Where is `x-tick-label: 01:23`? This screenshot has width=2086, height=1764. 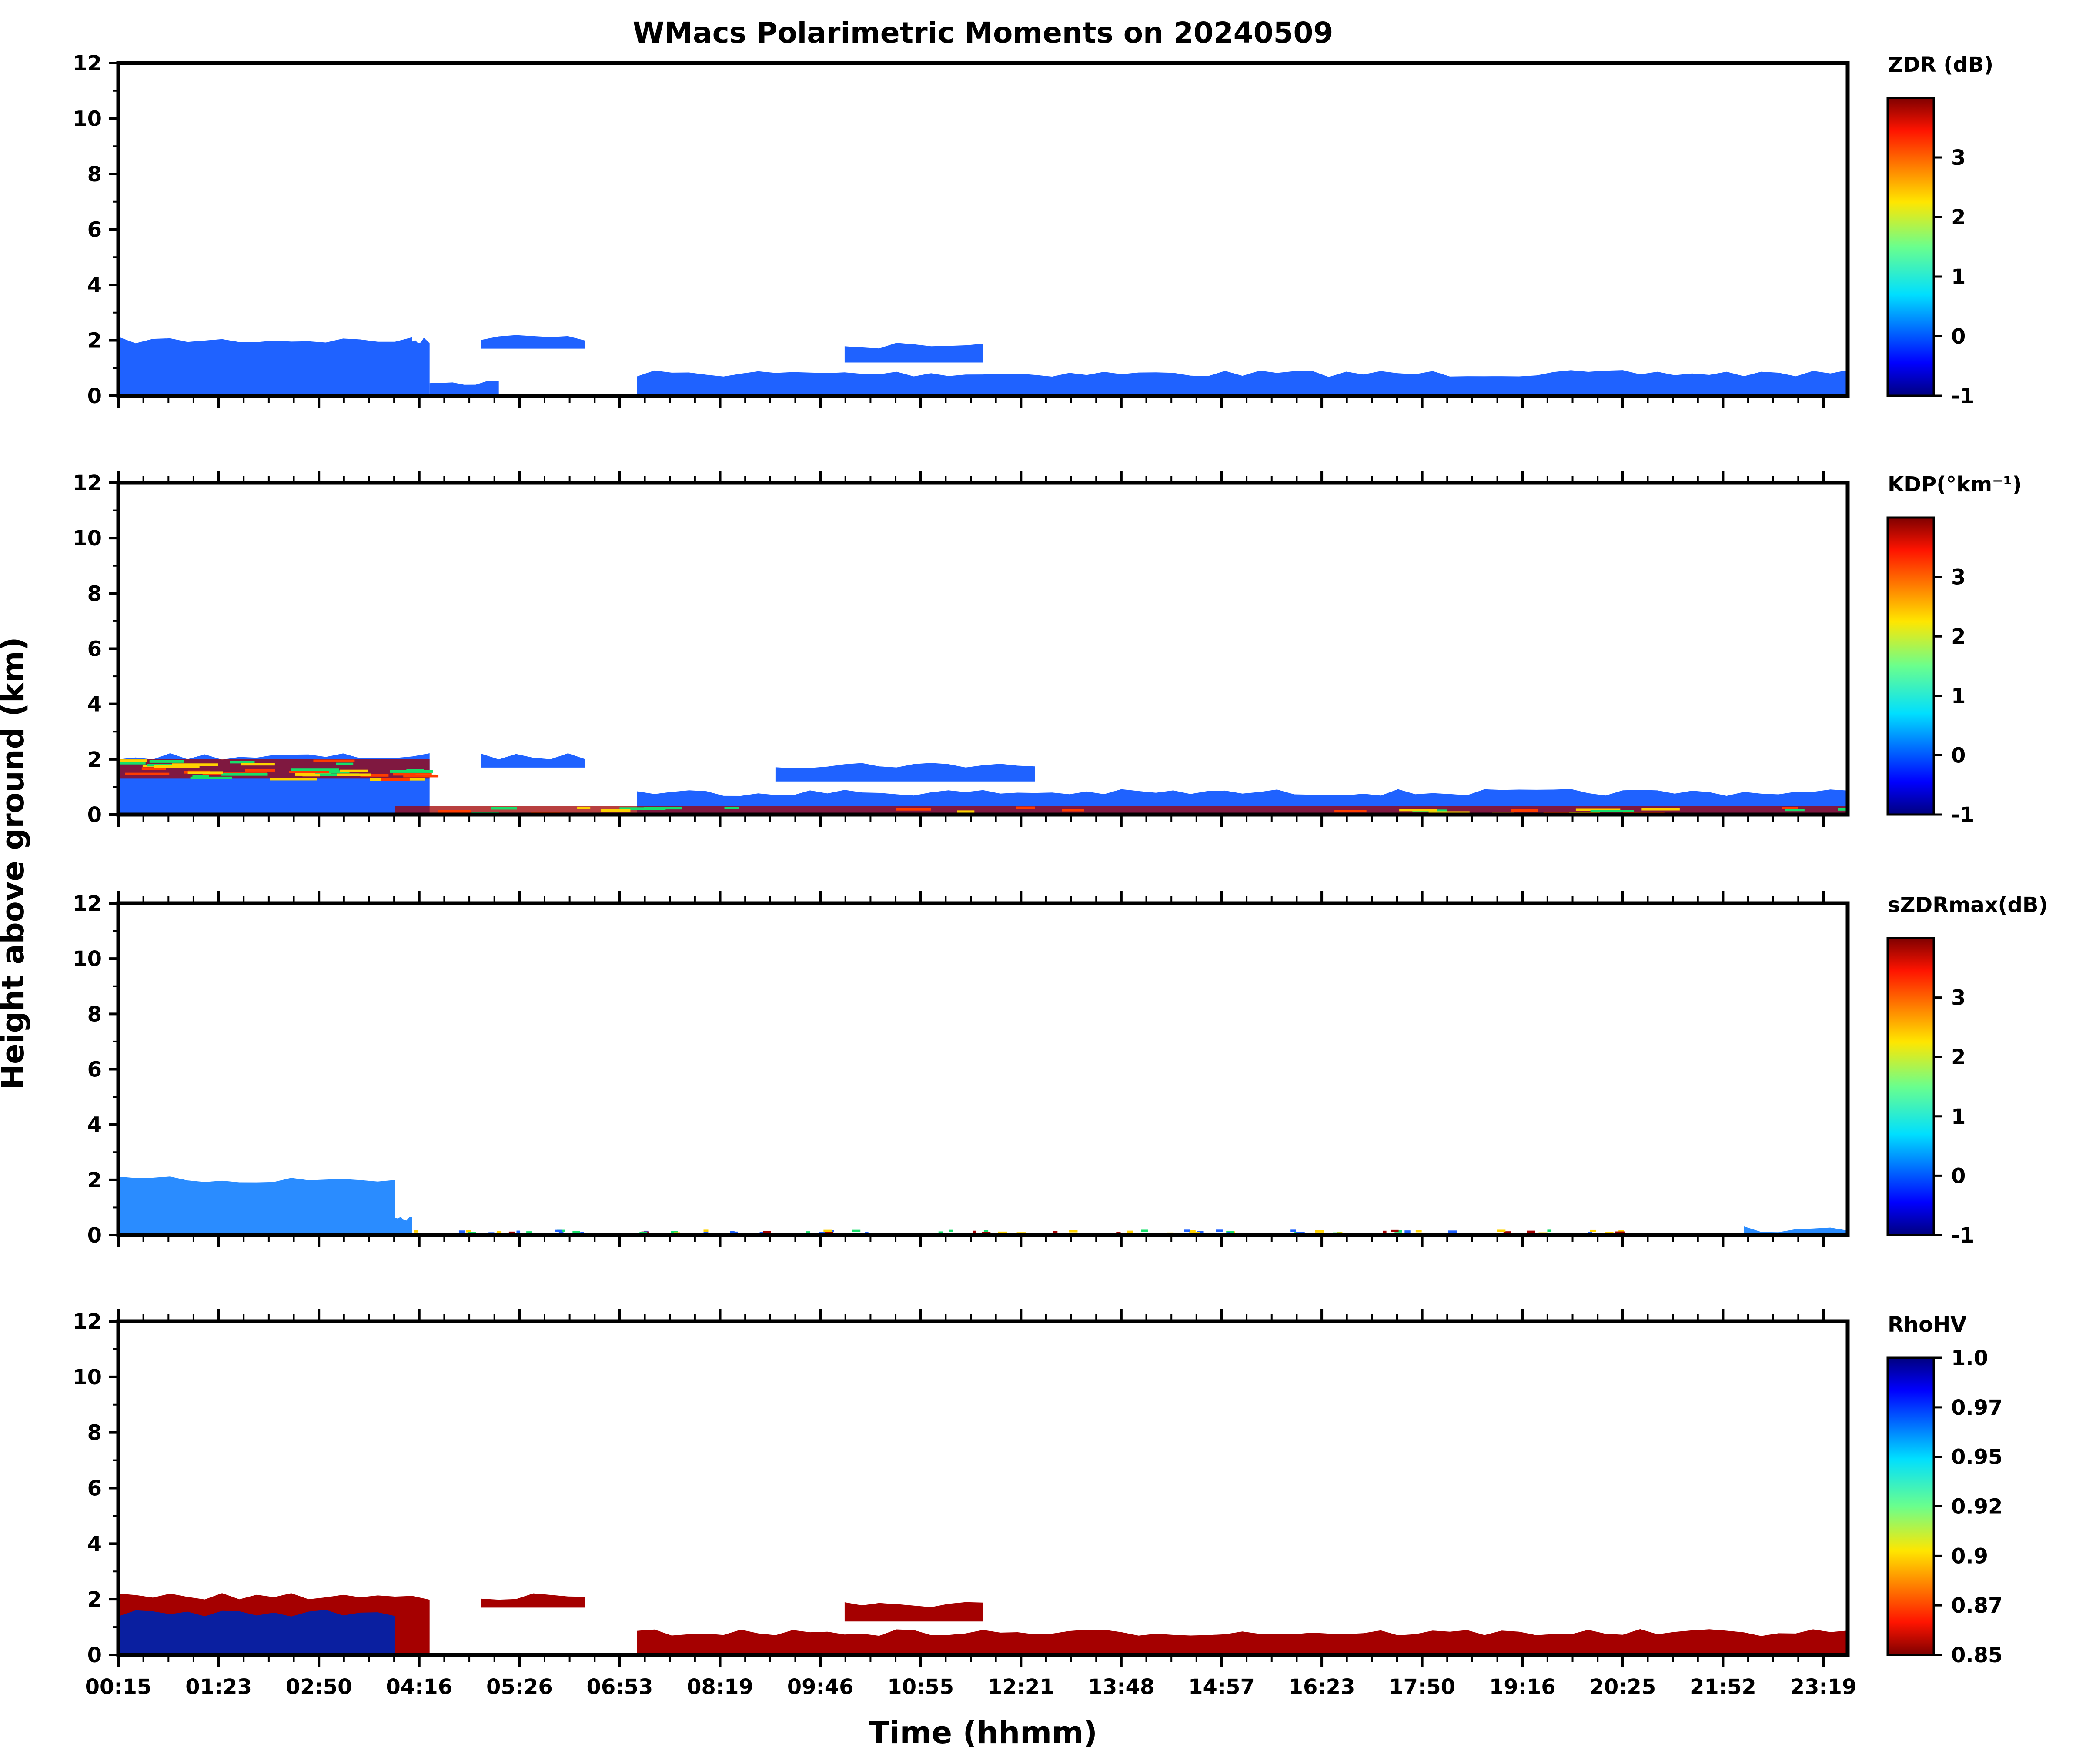
x-tick-label: 01:23 is located at coordinates (219, 1687).